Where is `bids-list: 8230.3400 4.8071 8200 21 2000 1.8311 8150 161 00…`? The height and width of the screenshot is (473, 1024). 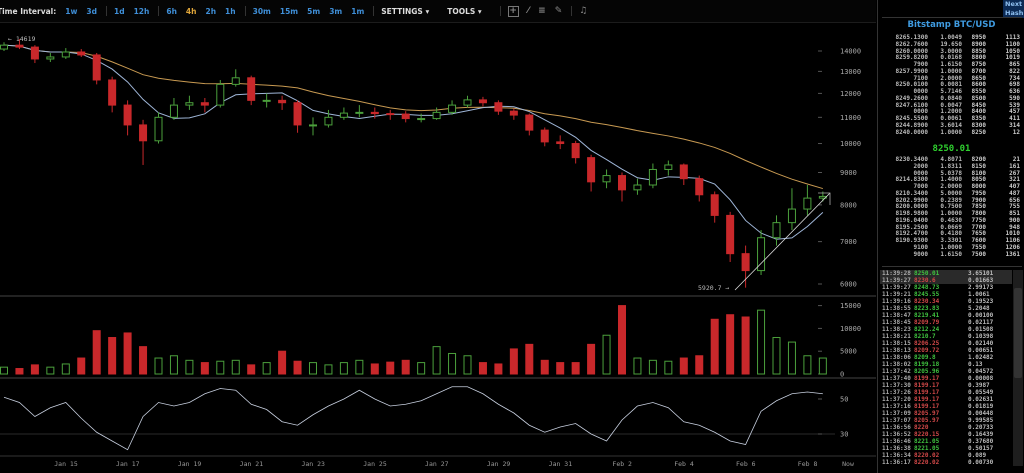
bids-list: 8230.3400 4.8071 8200 21 2000 1.8311 8150 161 00… is located at coordinates (952, 207).